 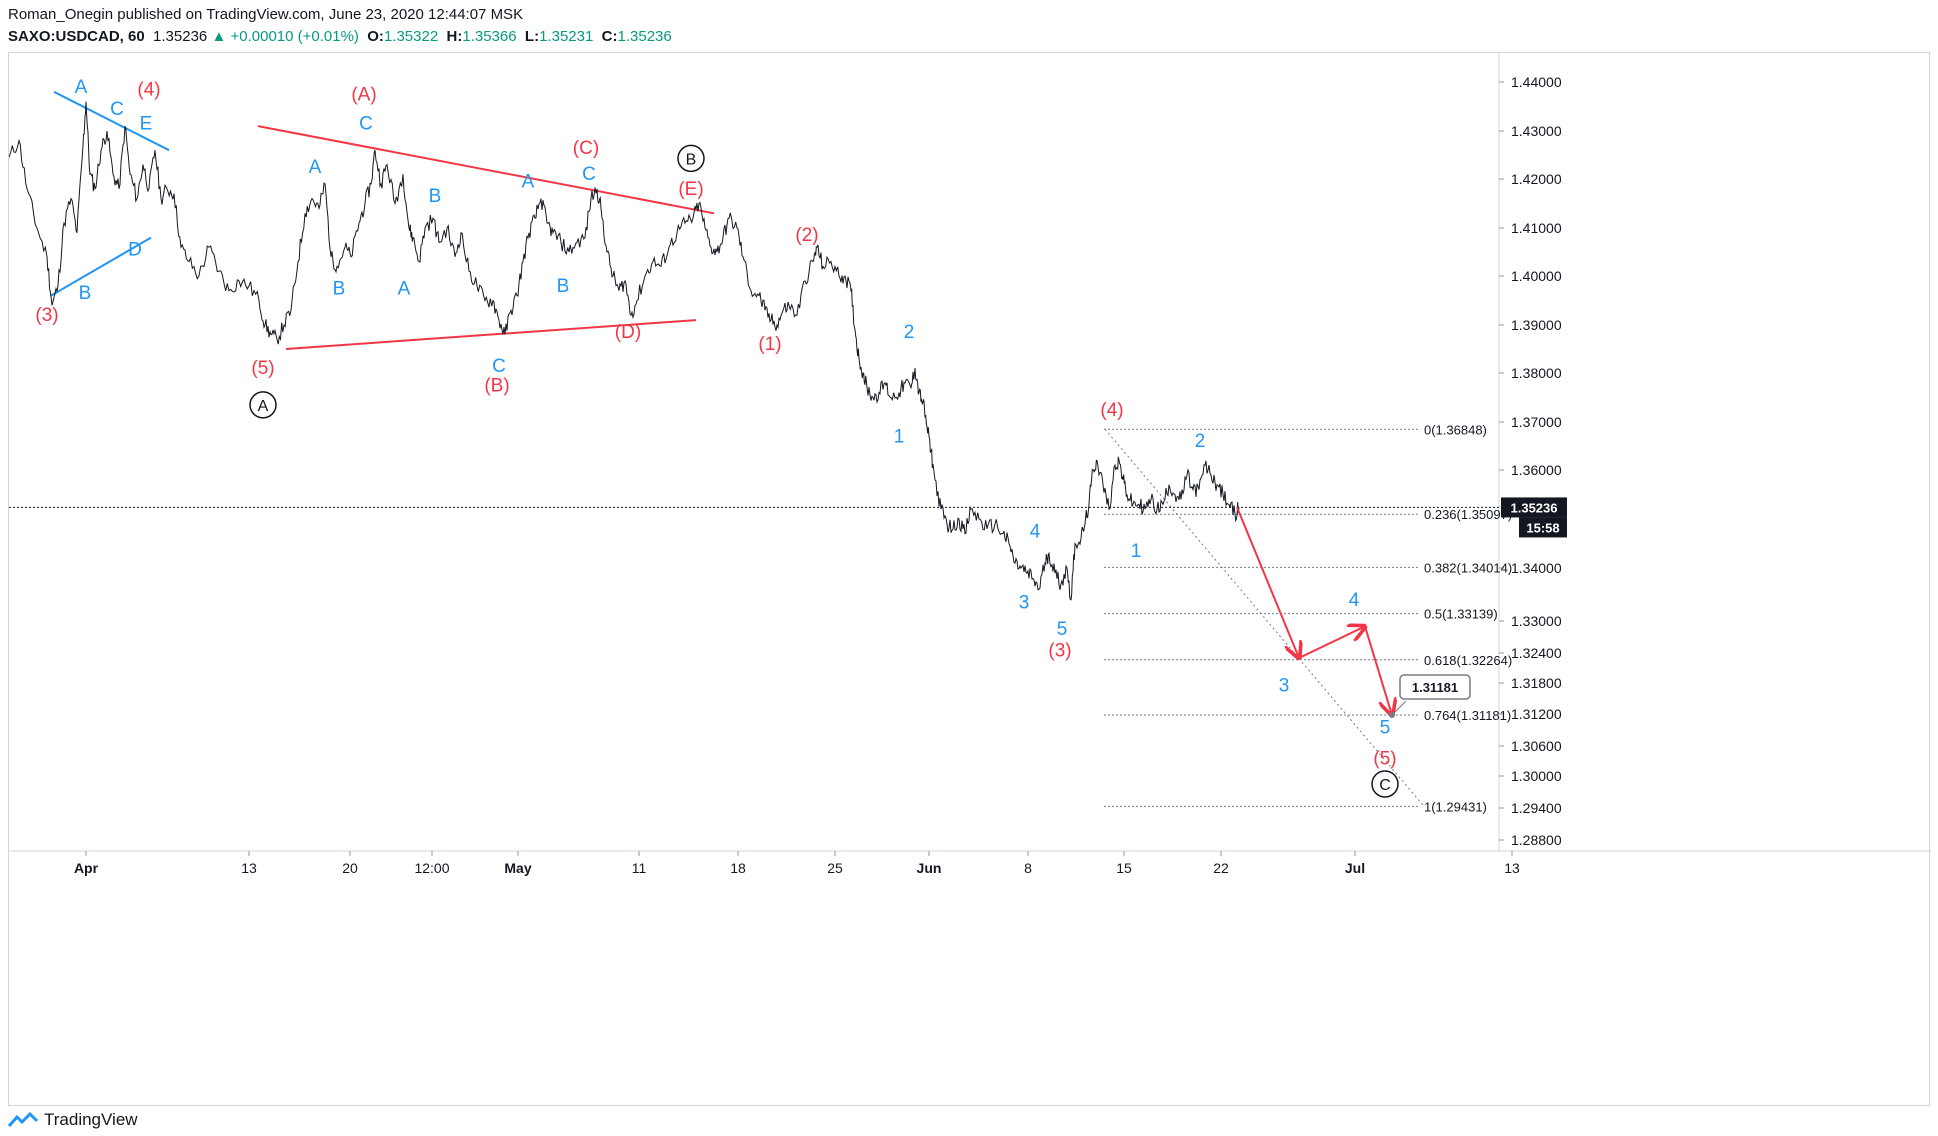 I want to click on open-value: 1.35322, so click(x=411, y=36).